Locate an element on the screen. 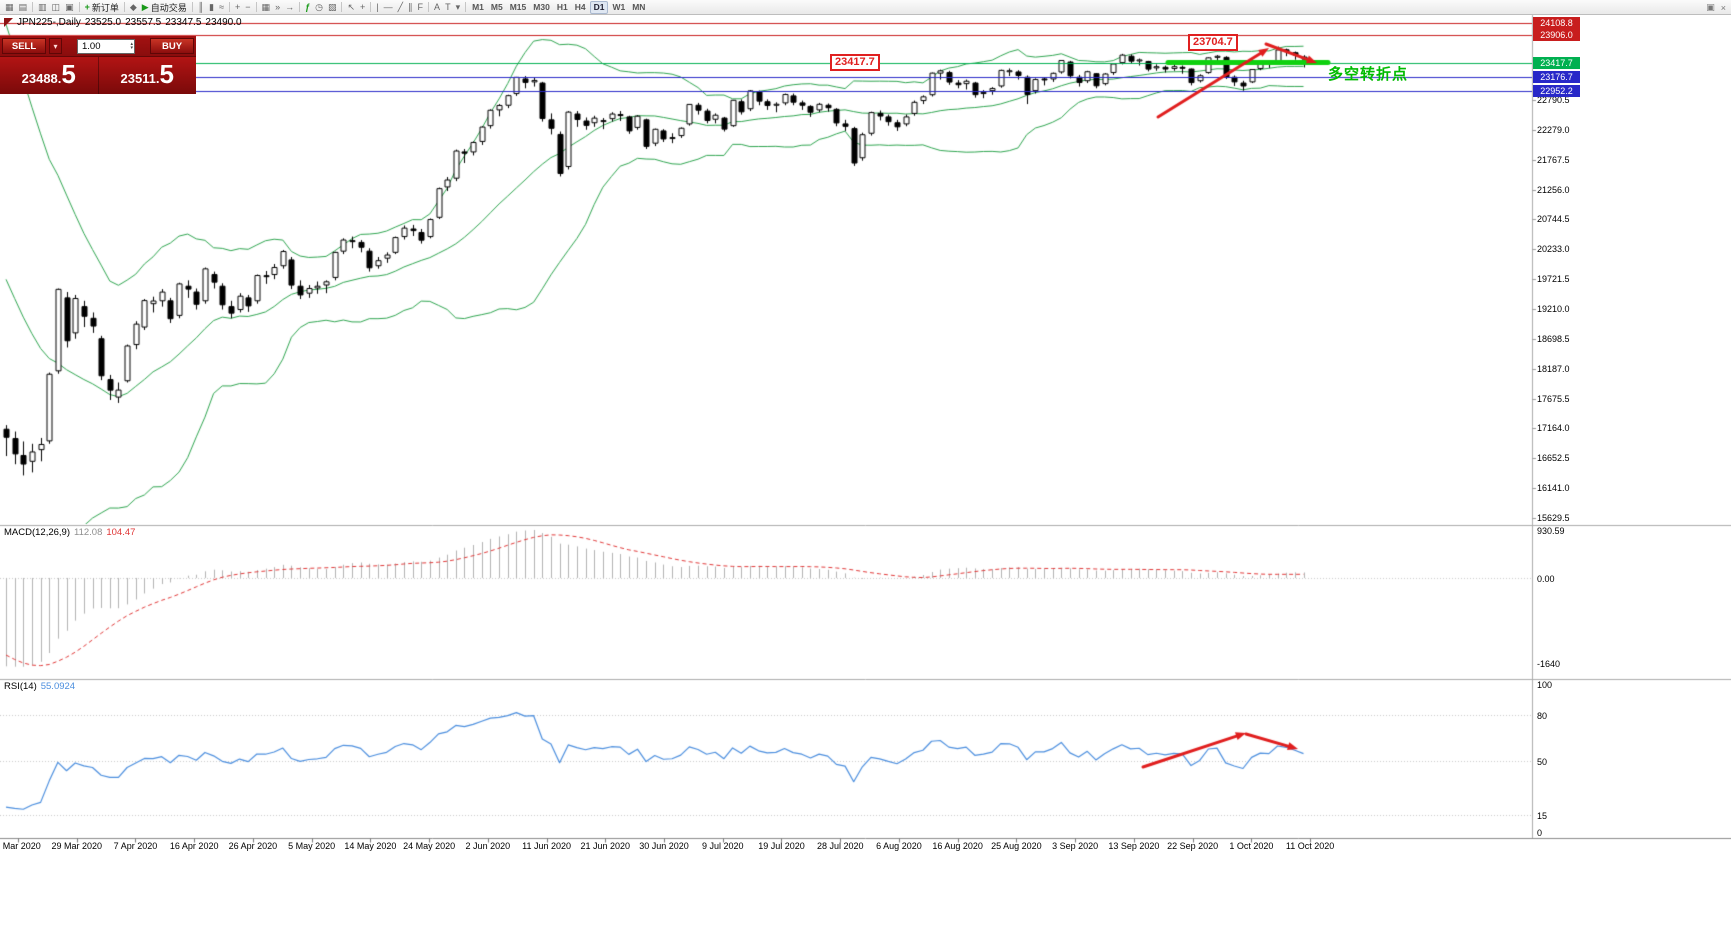 The height and width of the screenshot is (941, 1731). stepper-down-icon: ▾ is located at coordinates (131, 48).